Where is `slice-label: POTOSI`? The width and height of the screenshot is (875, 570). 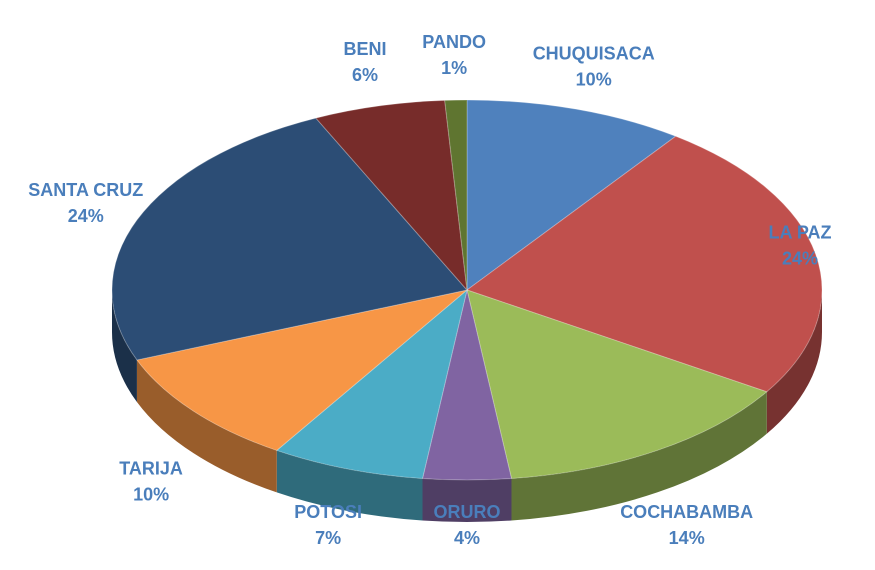
slice-label: POTOSI is located at coordinates (328, 512).